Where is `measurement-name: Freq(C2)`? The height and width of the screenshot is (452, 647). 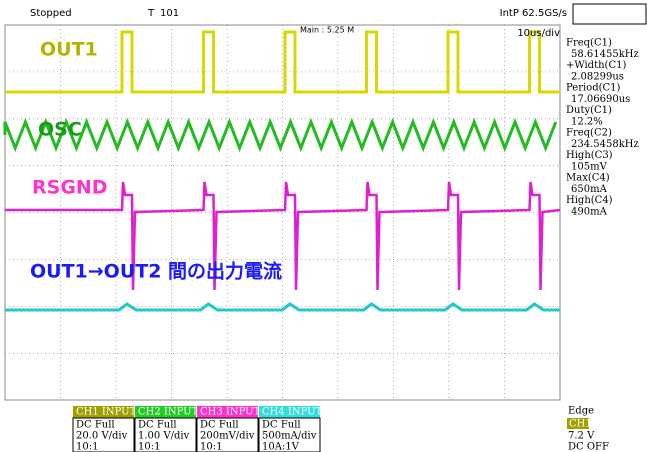 measurement-name: Freq(C2) is located at coordinates (589, 133).